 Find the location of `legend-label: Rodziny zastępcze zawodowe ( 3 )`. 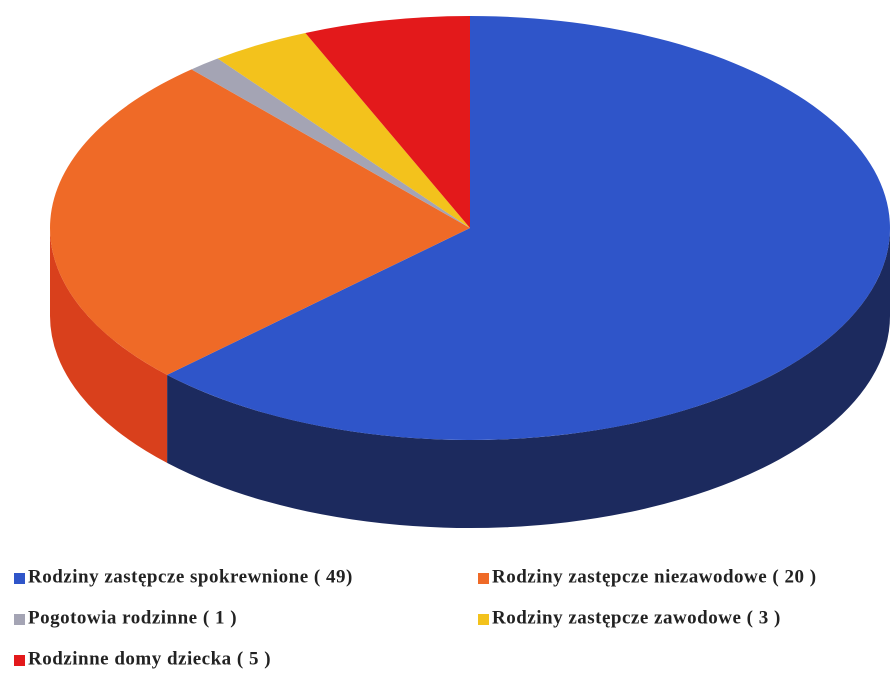

legend-label: Rodziny zastępcze zawodowe ( 3 ) is located at coordinates (636, 617).